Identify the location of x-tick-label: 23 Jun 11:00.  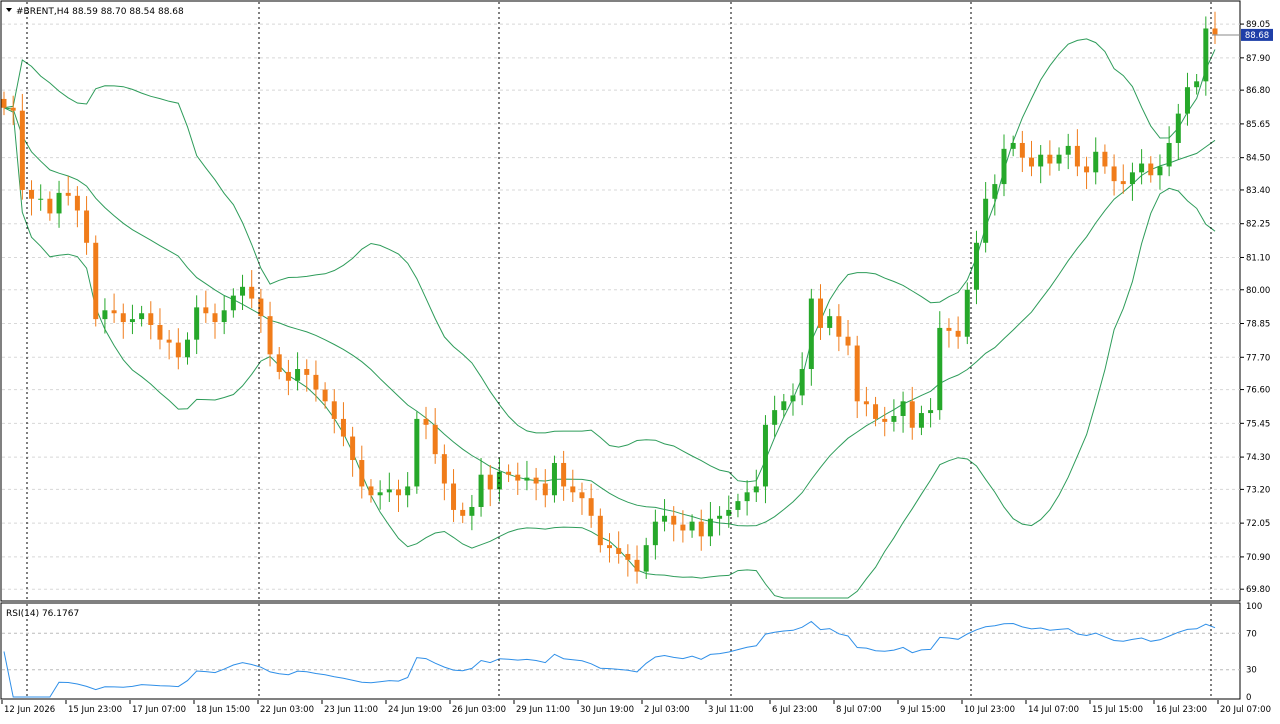
(351, 710).